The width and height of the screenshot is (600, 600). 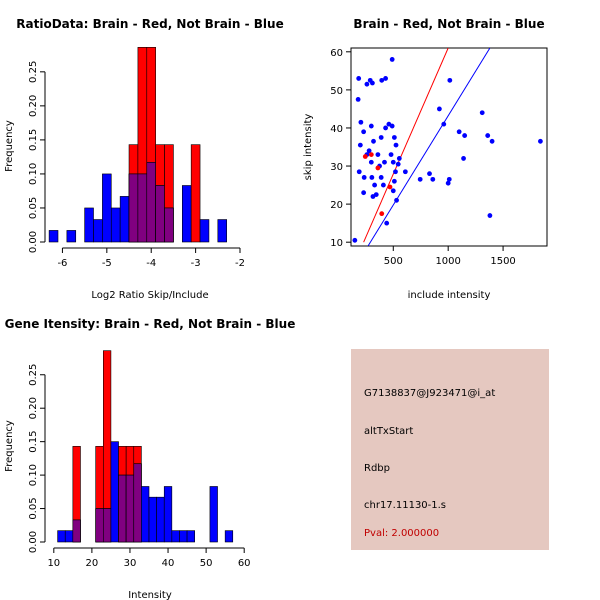 I want to click on bar-brain, so click(x=195, y=193).